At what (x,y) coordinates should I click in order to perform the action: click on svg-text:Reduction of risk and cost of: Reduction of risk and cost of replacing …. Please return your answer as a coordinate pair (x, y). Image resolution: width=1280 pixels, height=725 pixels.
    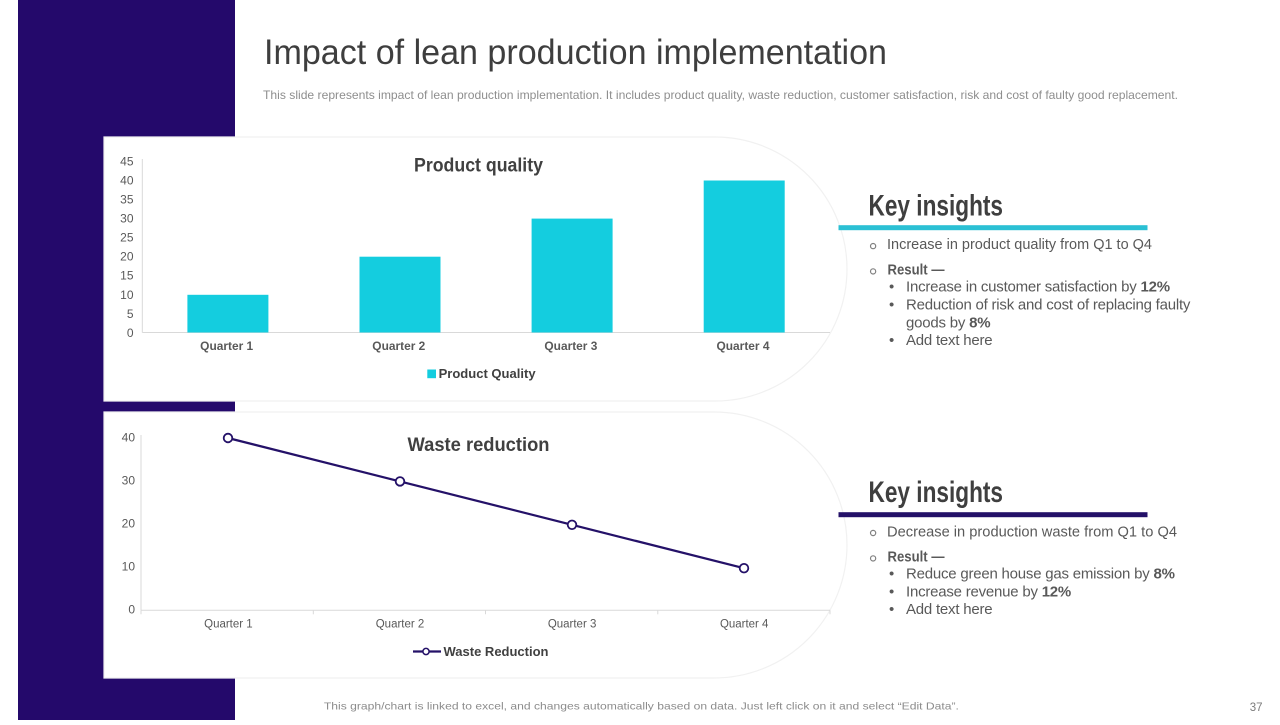
    Looking at the image, I should click on (1048, 305).